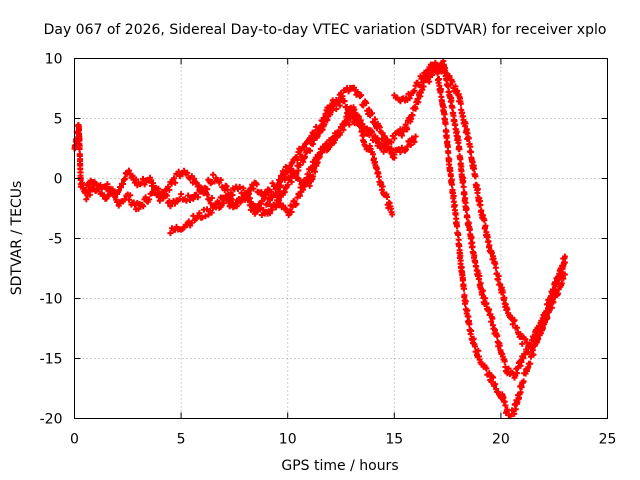 This screenshot has width=640, height=480. Describe the element at coordinates (51, 420) in the screenshot. I see `y-tick-label: -20` at that location.